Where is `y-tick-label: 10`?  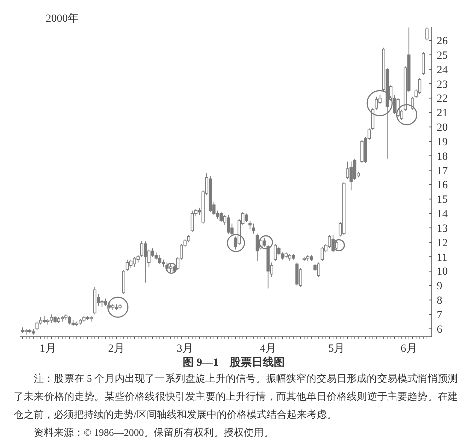 y-tick-label: 10 is located at coordinates (442, 272).